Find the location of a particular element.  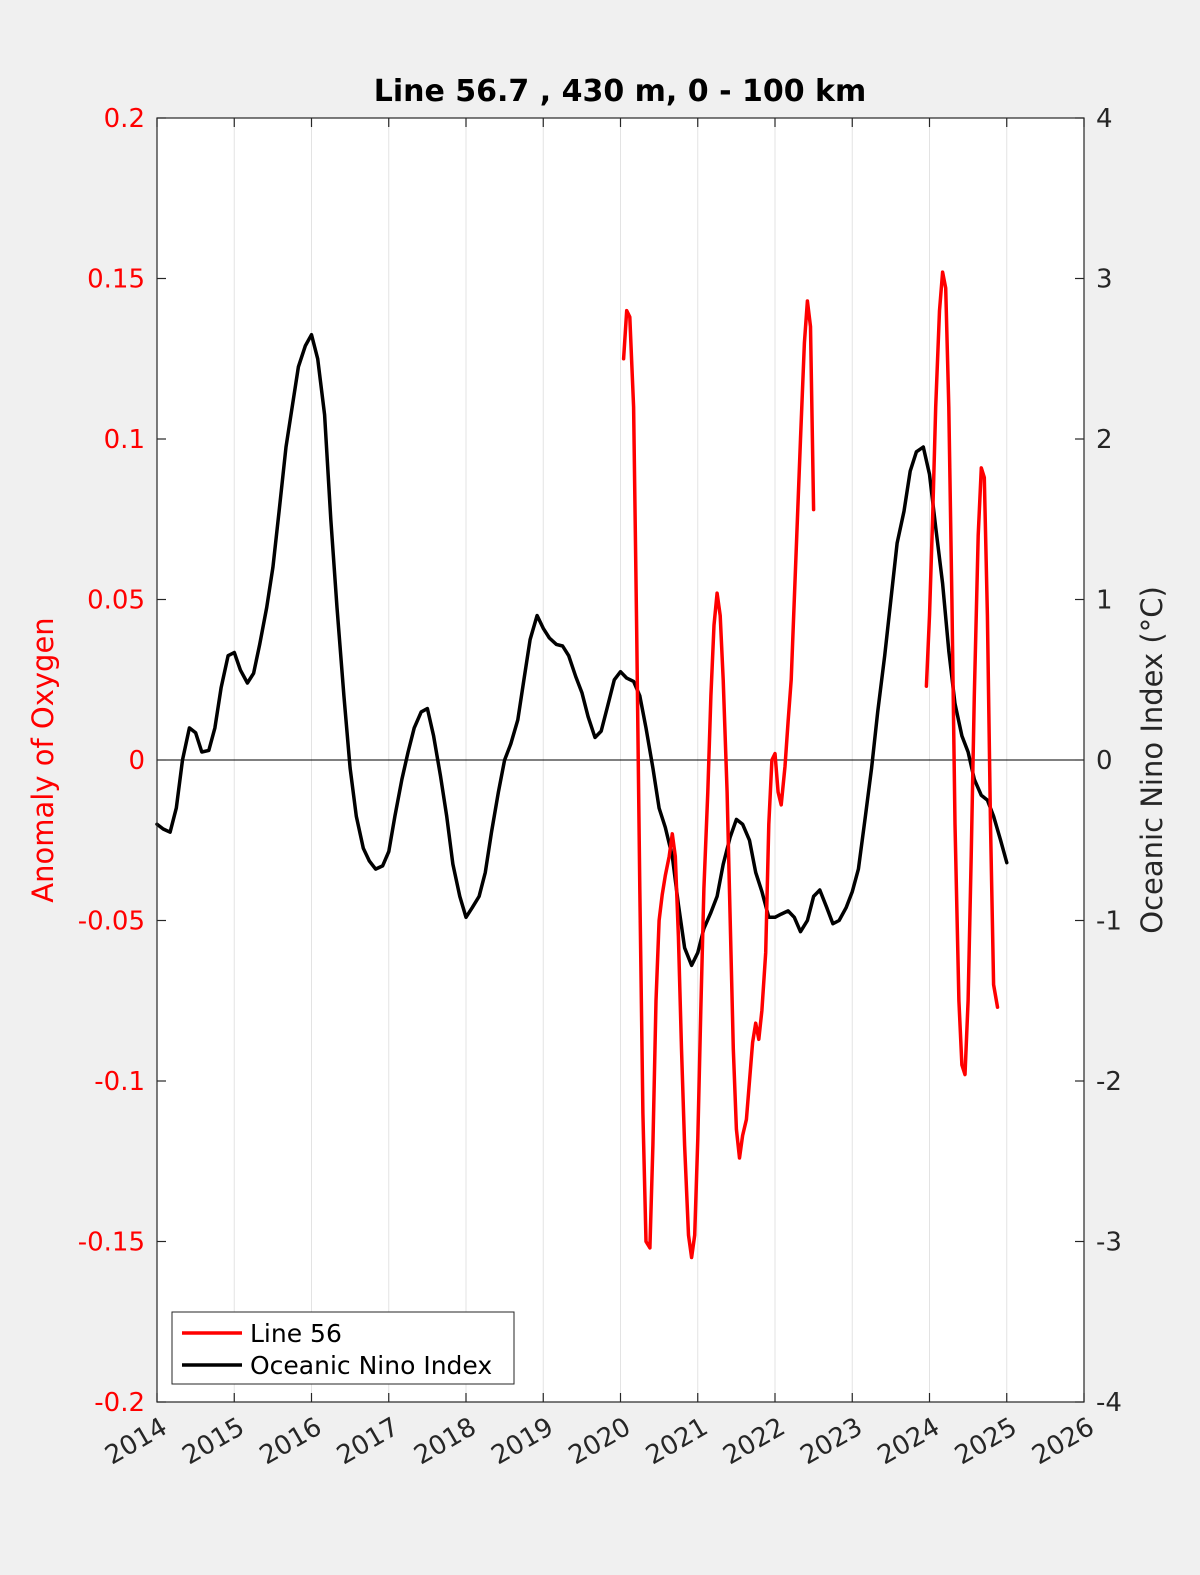

y-left-tick-label-1: 0.15 is located at coordinates (116, 280).